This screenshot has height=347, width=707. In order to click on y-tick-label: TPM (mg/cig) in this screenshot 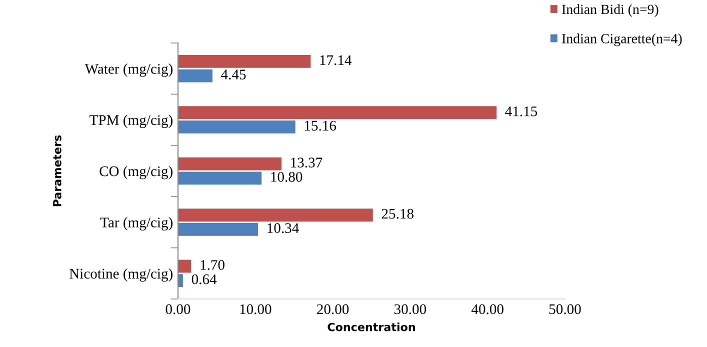, I will do `click(131, 121)`.